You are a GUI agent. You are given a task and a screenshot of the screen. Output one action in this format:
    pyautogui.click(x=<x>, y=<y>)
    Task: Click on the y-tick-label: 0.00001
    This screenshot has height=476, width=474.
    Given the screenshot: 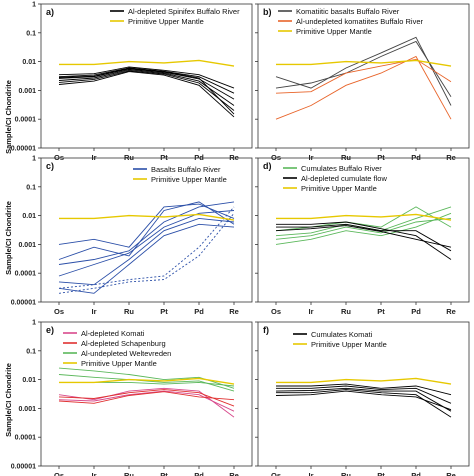 What is the action you would take?
    pyautogui.click(x=23, y=303)
    